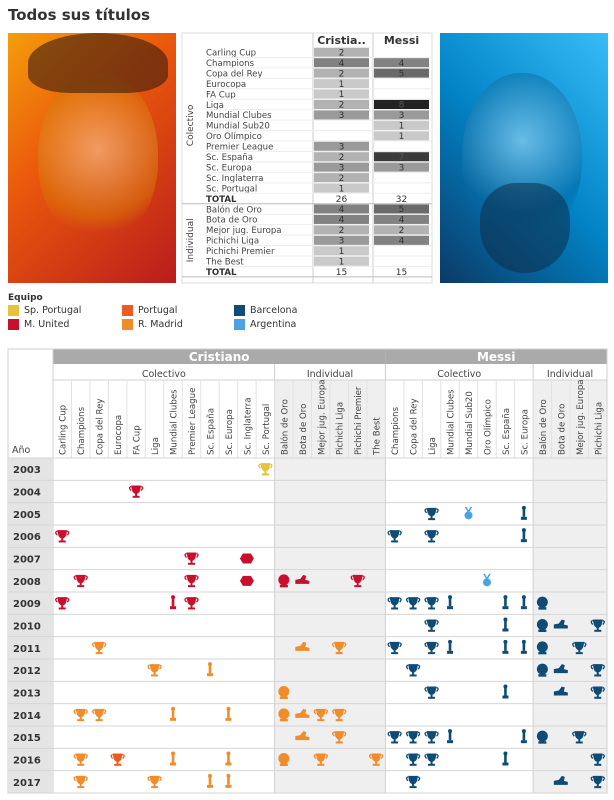 This screenshot has width=614, height=800. Describe the element at coordinates (487, 577) in the screenshot. I see `medal-ribbon` at that location.